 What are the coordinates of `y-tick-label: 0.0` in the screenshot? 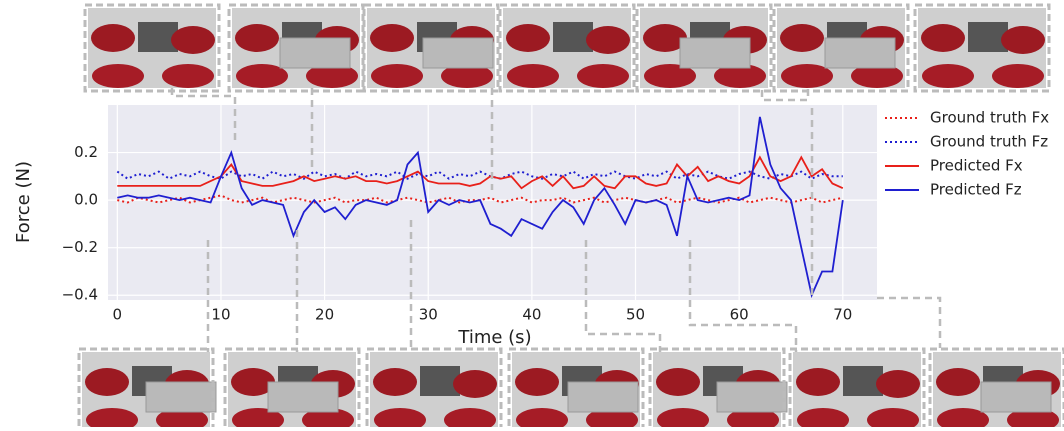 It's located at (86, 200).